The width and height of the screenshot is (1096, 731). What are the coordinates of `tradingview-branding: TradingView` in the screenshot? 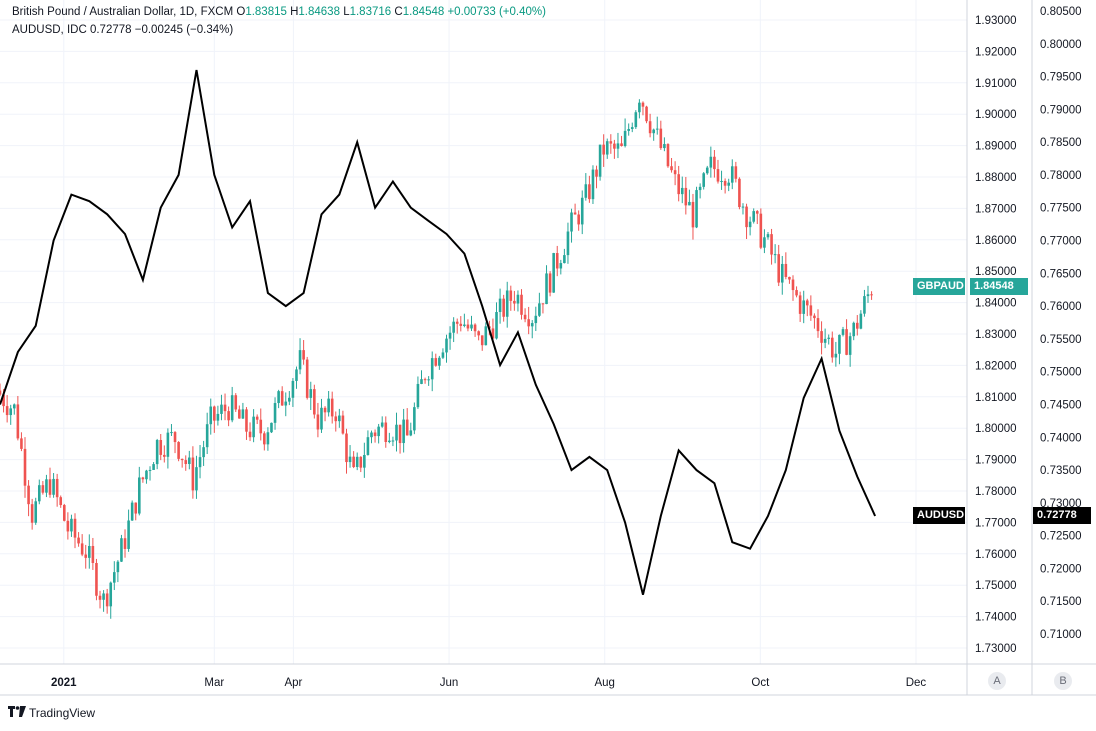 It's located at (51, 712).